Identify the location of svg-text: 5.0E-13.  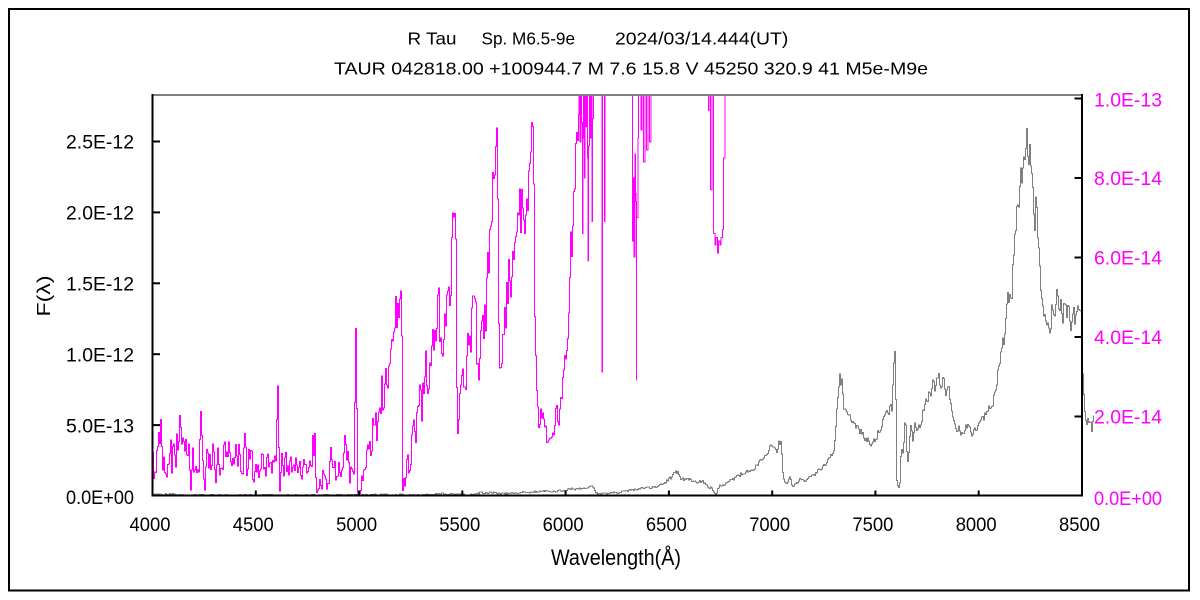
(100, 426).